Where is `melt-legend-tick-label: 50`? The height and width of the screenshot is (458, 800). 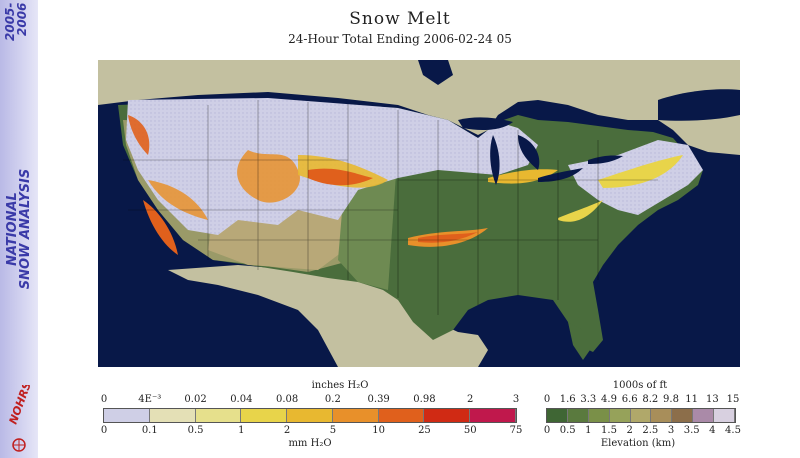
melt-legend-tick-label: 50 is located at coordinates (470, 430).